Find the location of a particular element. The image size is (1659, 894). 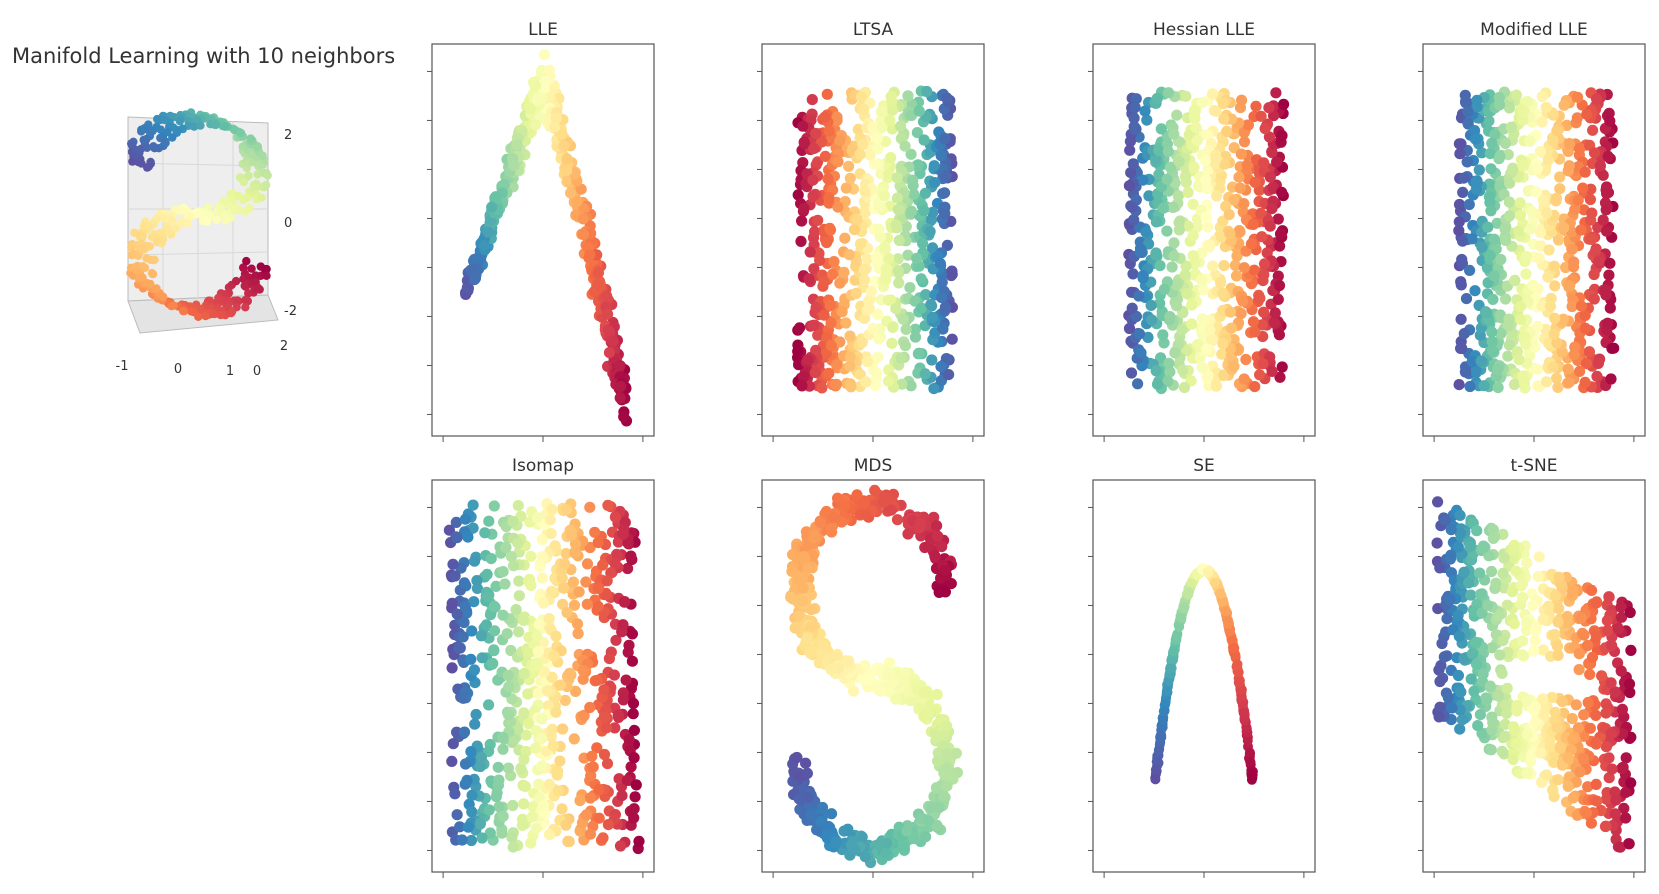

panel-title: t-SNE is located at coordinates (1533, 466).